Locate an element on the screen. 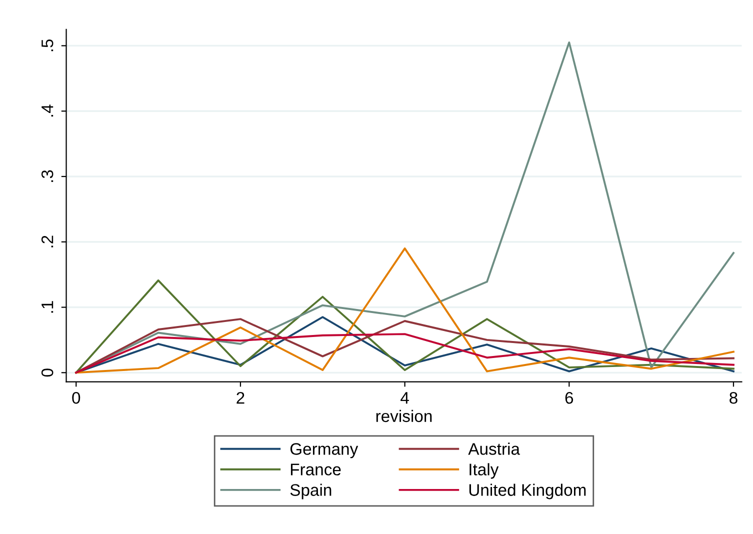 The width and height of the screenshot is (753, 534). x-tick-label: 2 is located at coordinates (240, 398).